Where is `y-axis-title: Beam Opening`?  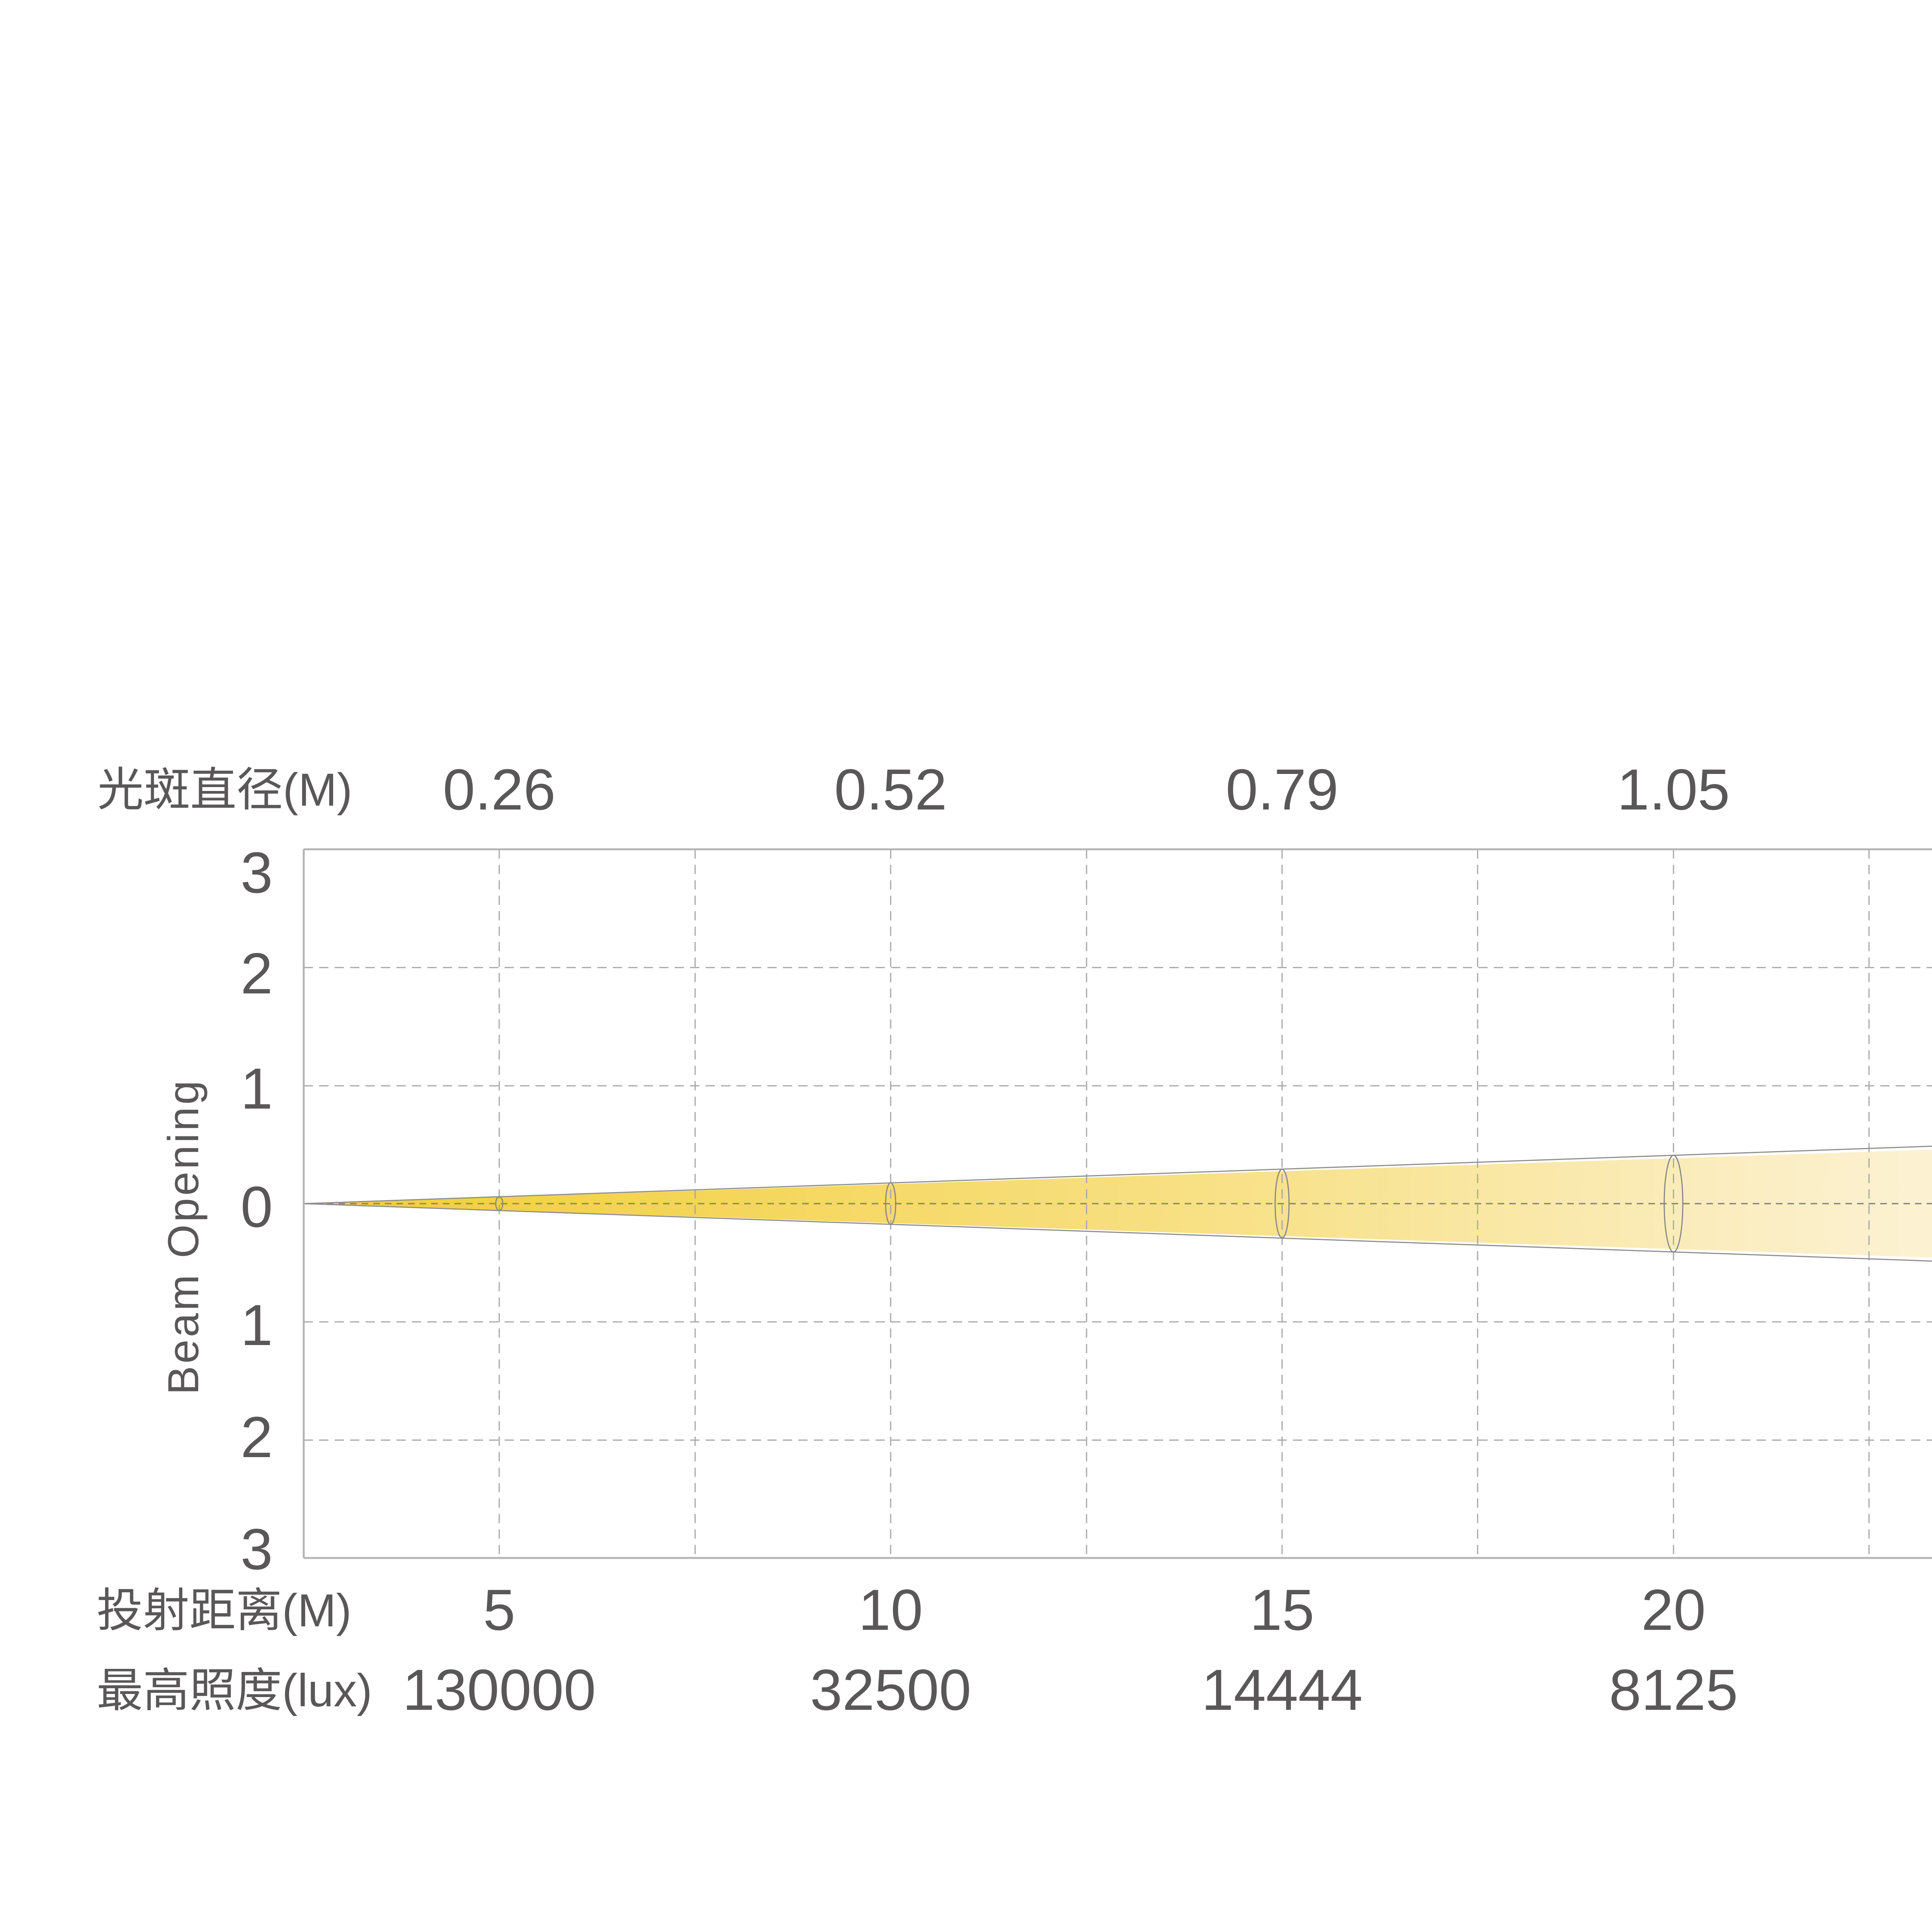 y-axis-title: Beam Opening is located at coordinates (183, 1236).